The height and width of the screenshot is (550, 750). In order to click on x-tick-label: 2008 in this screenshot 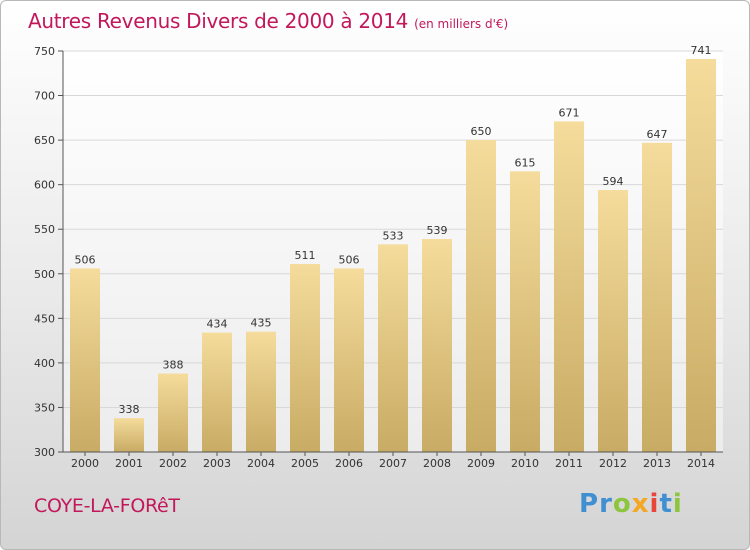, I will do `click(437, 463)`.